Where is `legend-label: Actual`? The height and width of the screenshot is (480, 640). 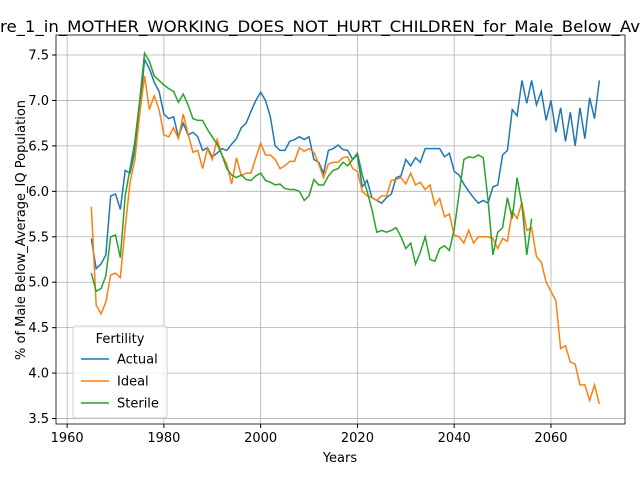 legend-label: Actual is located at coordinates (137, 360).